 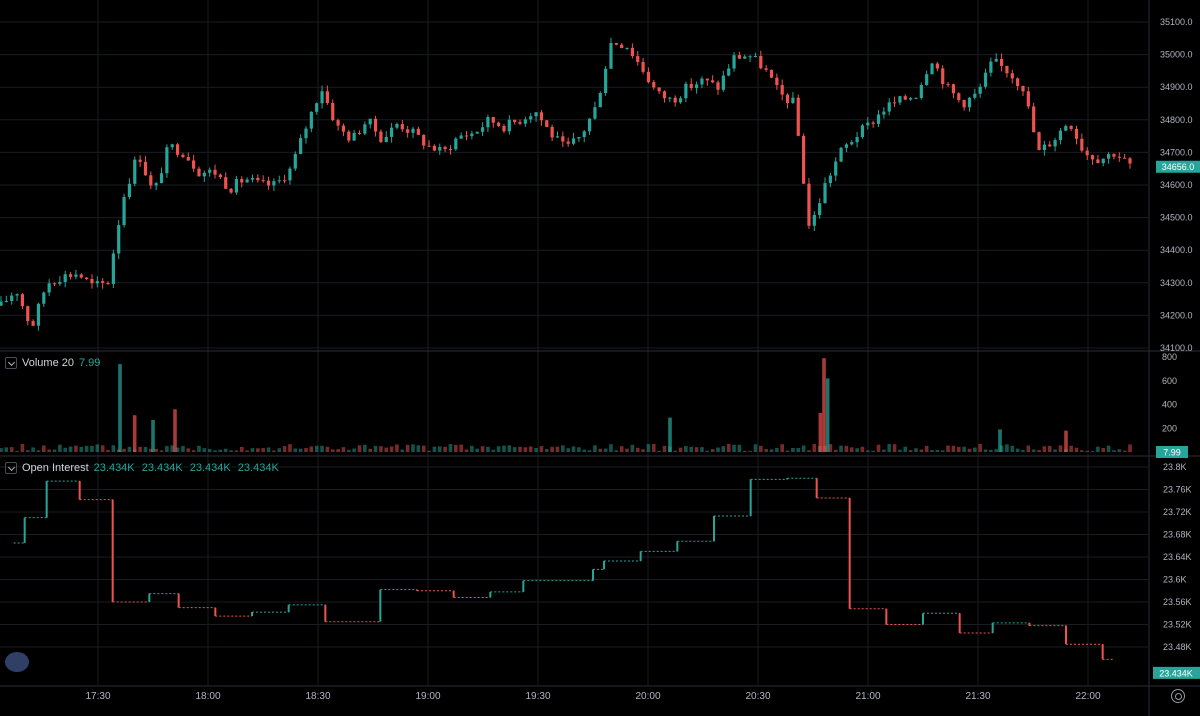 What do you see at coordinates (1176, 315) in the screenshot?
I see `price-axis-label: 34200.0` at bounding box center [1176, 315].